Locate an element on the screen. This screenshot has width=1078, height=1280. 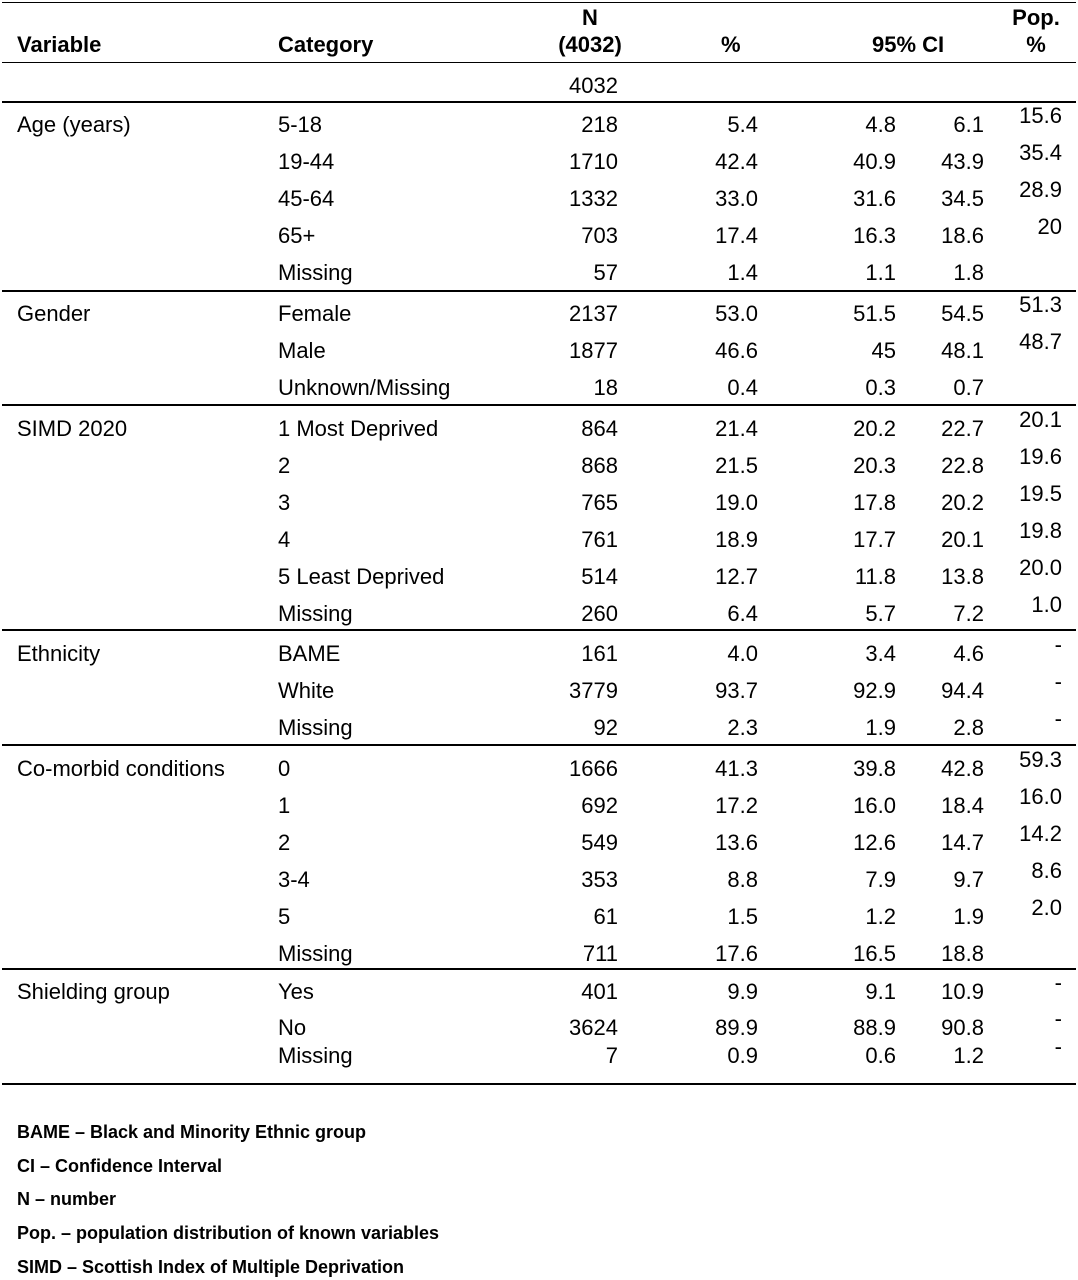
header-percent: % is located at coordinates (731, 44).